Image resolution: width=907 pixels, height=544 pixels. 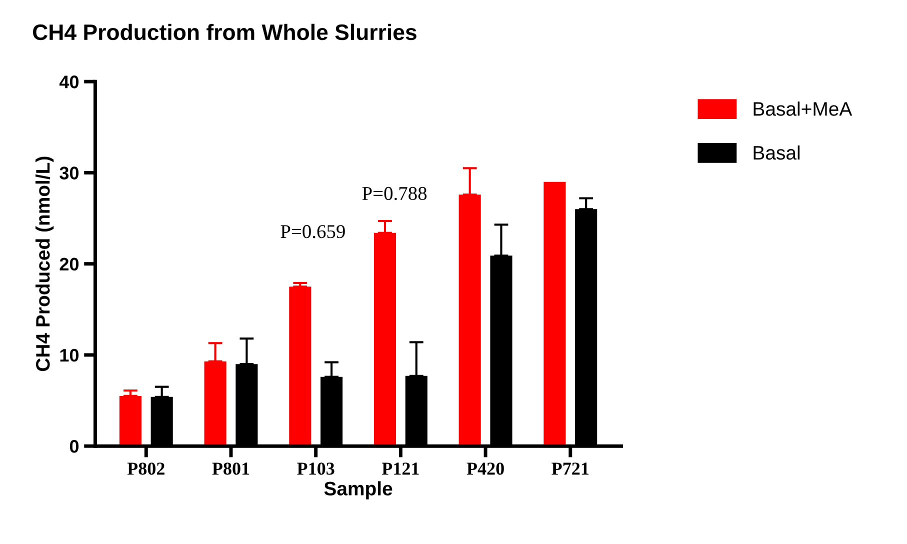 I want to click on x-tick-label: P121, so click(x=400, y=468).